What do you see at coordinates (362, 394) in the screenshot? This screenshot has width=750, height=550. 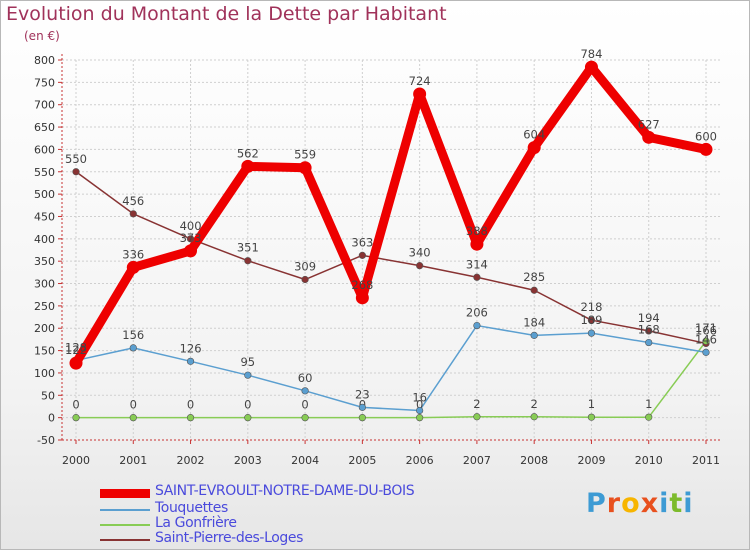 I see `data-label: 23` at bounding box center [362, 394].